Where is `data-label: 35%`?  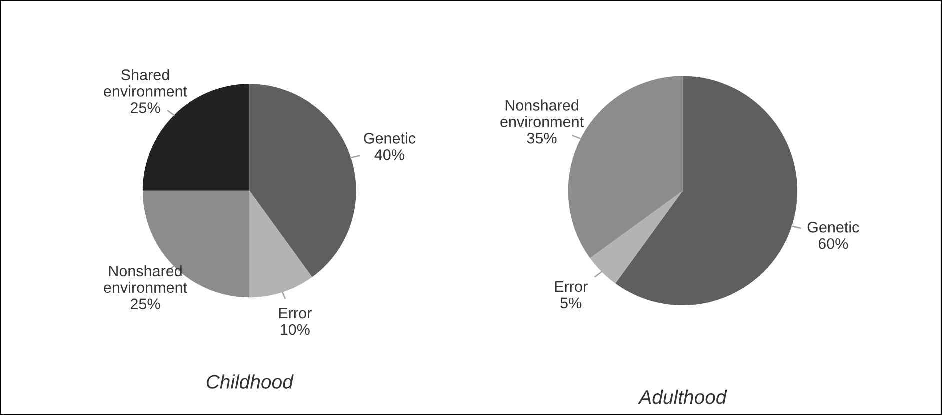
data-label: 35% is located at coordinates (542, 138).